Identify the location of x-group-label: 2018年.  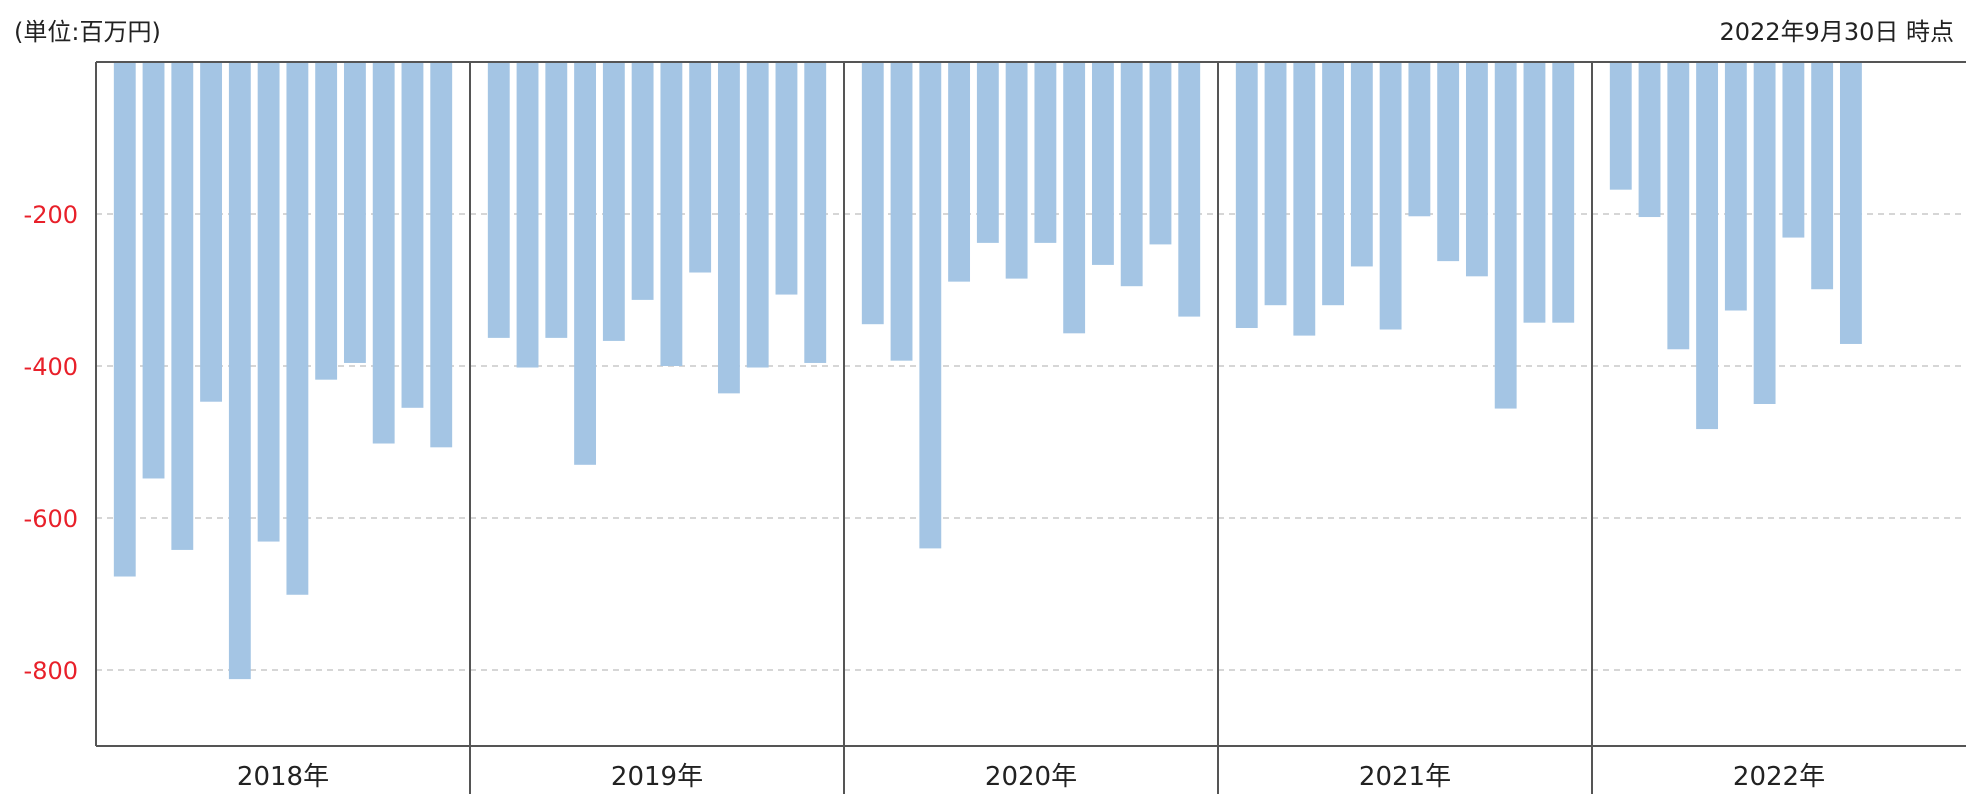
(283, 777).